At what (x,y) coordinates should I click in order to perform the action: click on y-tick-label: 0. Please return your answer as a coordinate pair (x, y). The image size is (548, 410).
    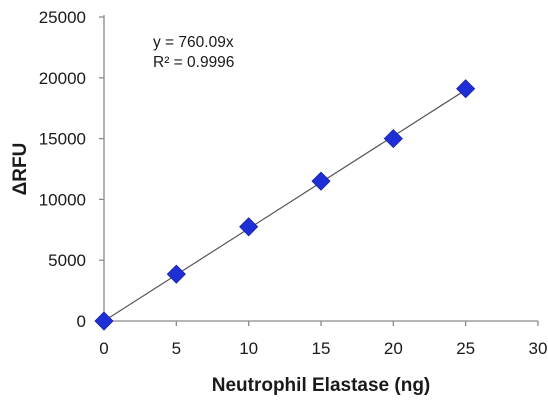
    Looking at the image, I should click on (81, 321).